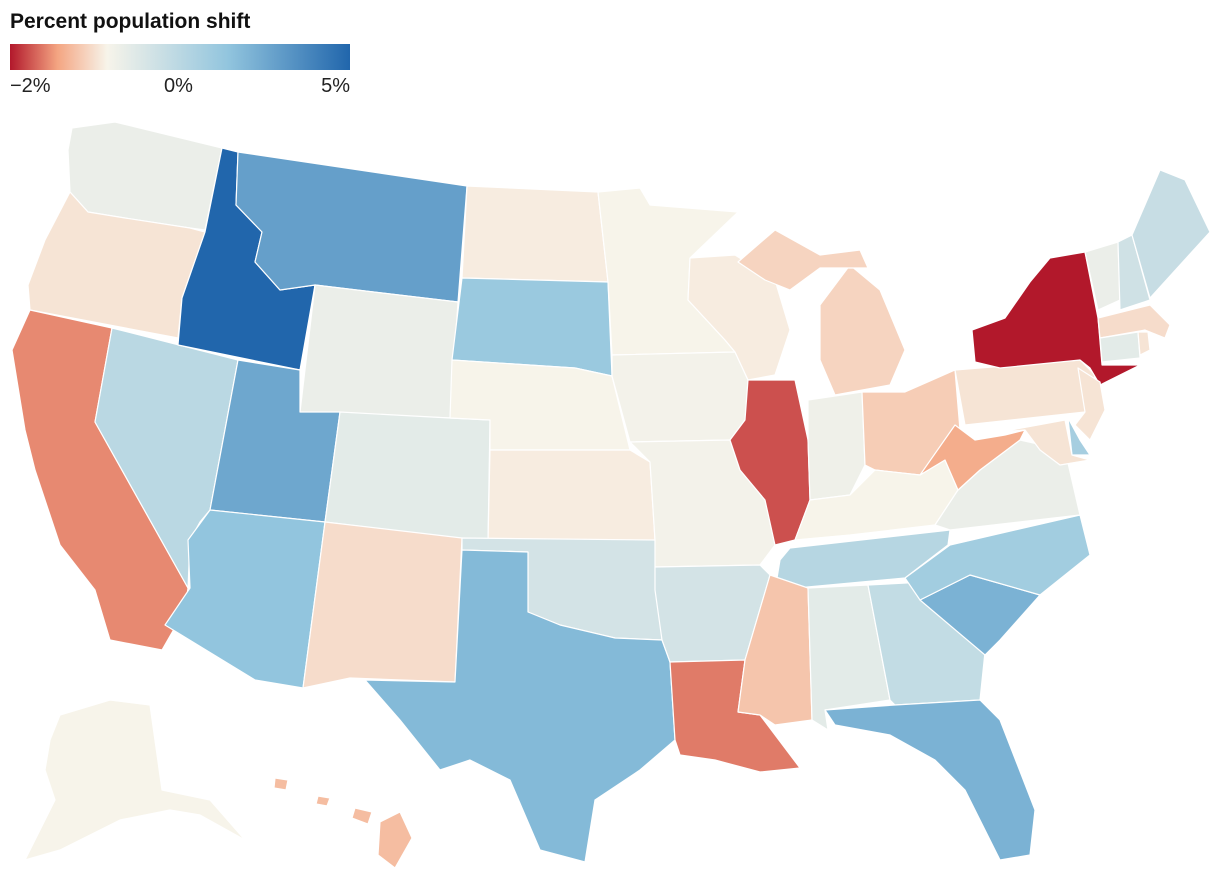  I want to click on state-michigan-up, so click(803, 260).